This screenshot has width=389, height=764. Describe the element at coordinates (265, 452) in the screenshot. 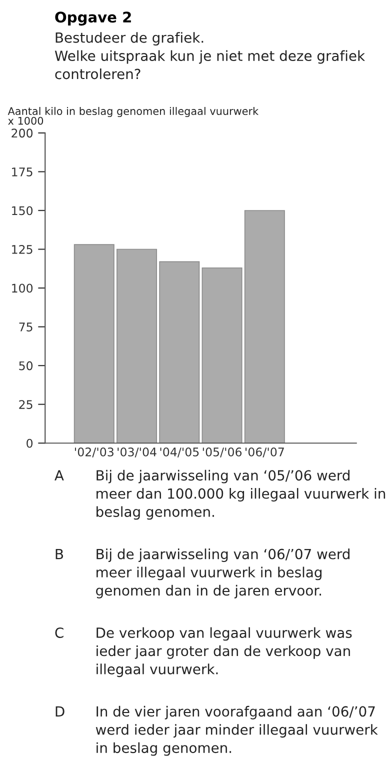

I see `x-tick-label: '06/'07` at that location.